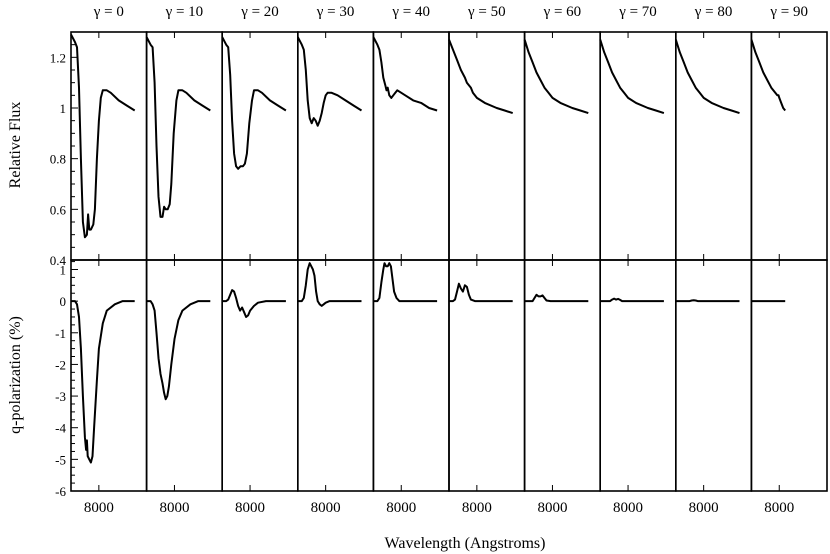 This screenshot has width=830, height=554. What do you see at coordinates (58, 159) in the screenshot?
I see `y-tick-label: 0.8` at bounding box center [58, 159].